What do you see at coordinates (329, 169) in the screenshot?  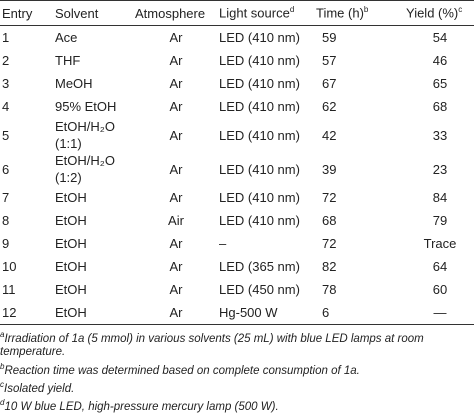 I see `table-cell: 39` at bounding box center [329, 169].